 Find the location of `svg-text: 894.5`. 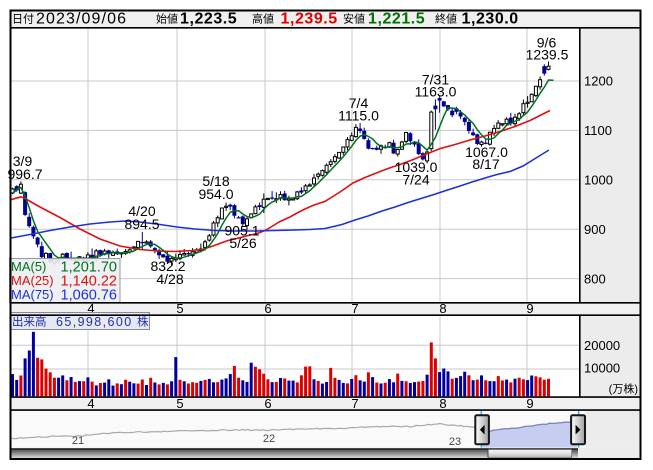

svg-text: 894.5 is located at coordinates (141, 224).